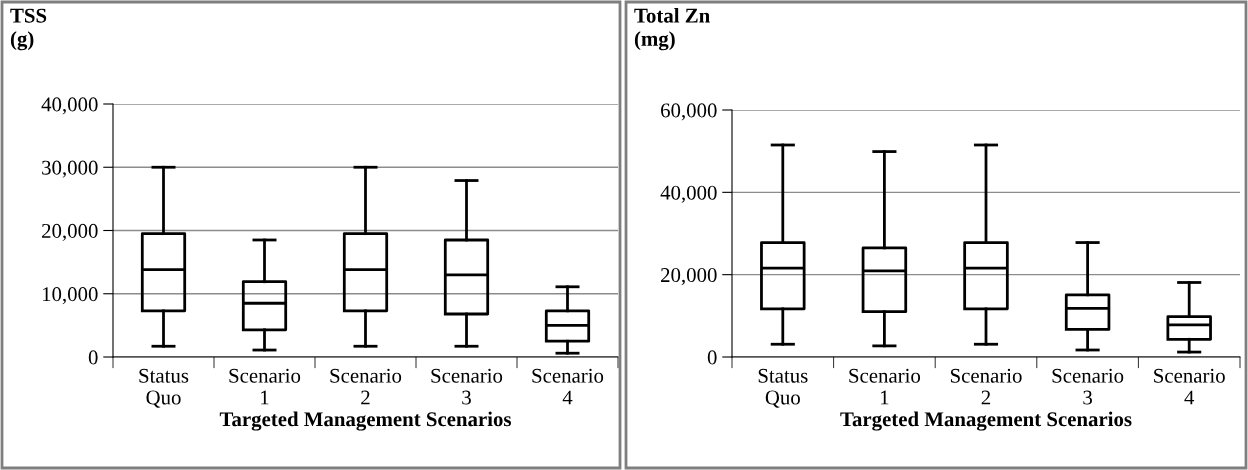 The width and height of the screenshot is (1248, 470). Describe the element at coordinates (672, 29) in the screenshot. I see `chart-title: Total Zn (mg)` at that location.